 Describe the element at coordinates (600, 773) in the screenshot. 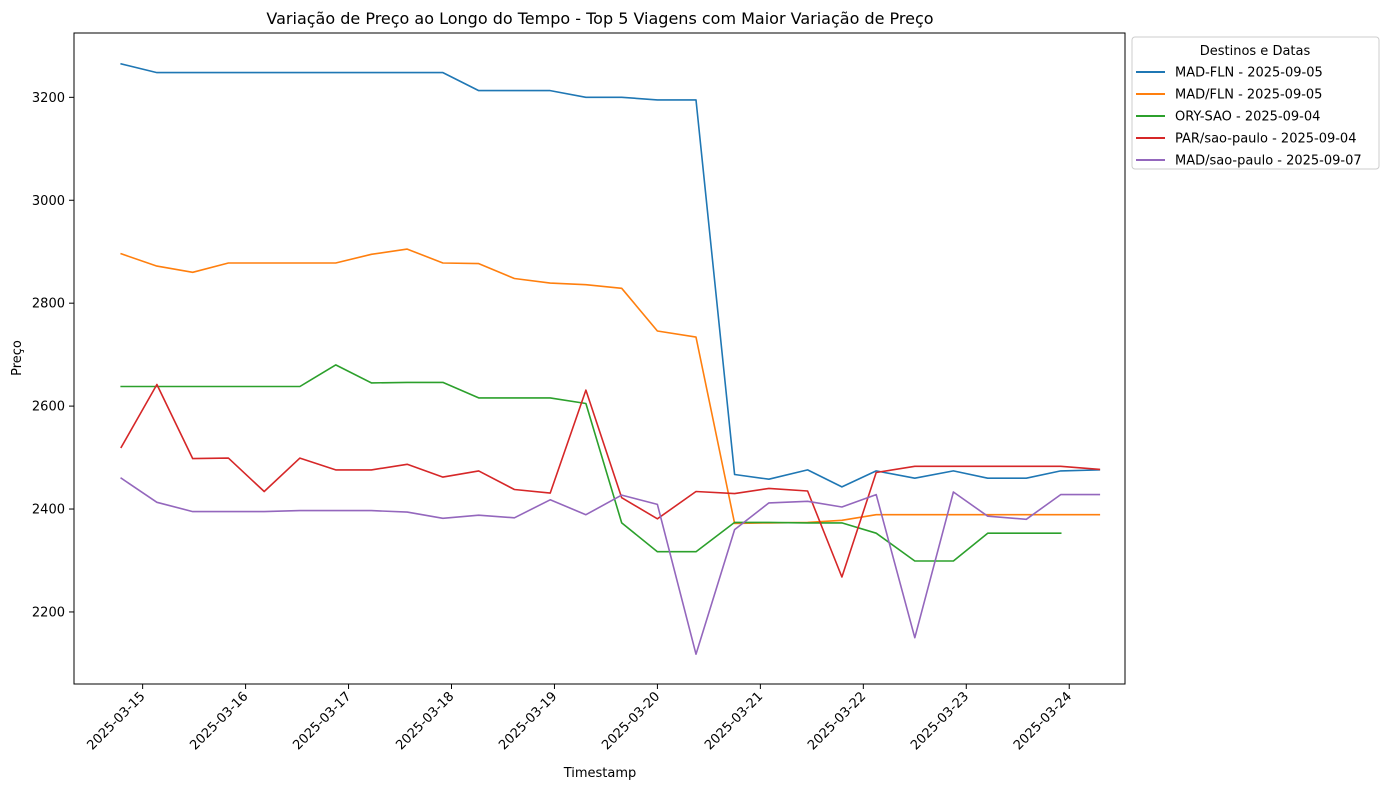

I see `x-axis-label: Timestamp` at that location.